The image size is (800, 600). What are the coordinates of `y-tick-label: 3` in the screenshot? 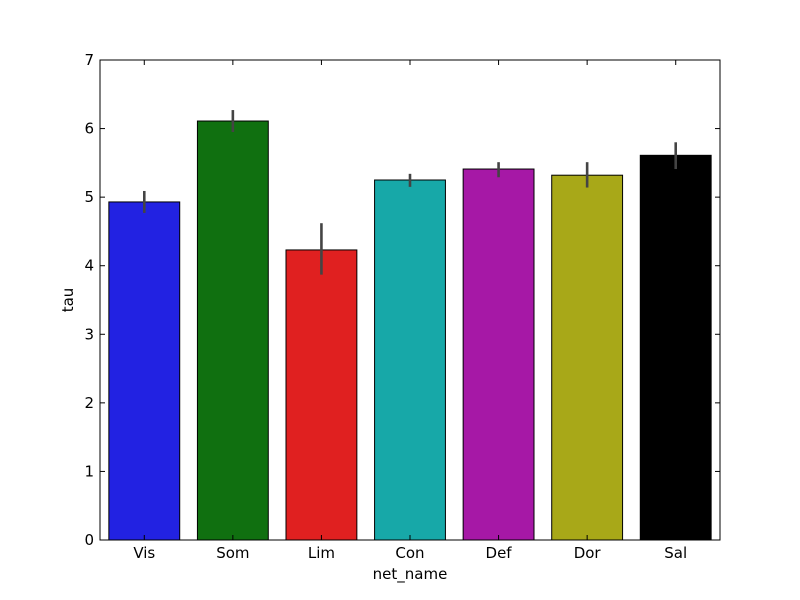 It's located at (89, 334).